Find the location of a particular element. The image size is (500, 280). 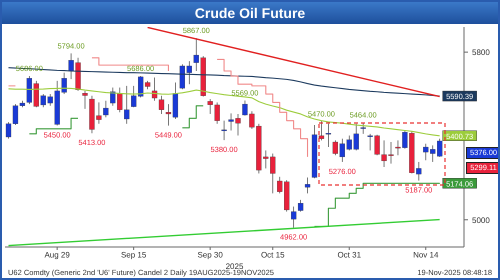

x-axis-title: 2025 is located at coordinates (235, 266).